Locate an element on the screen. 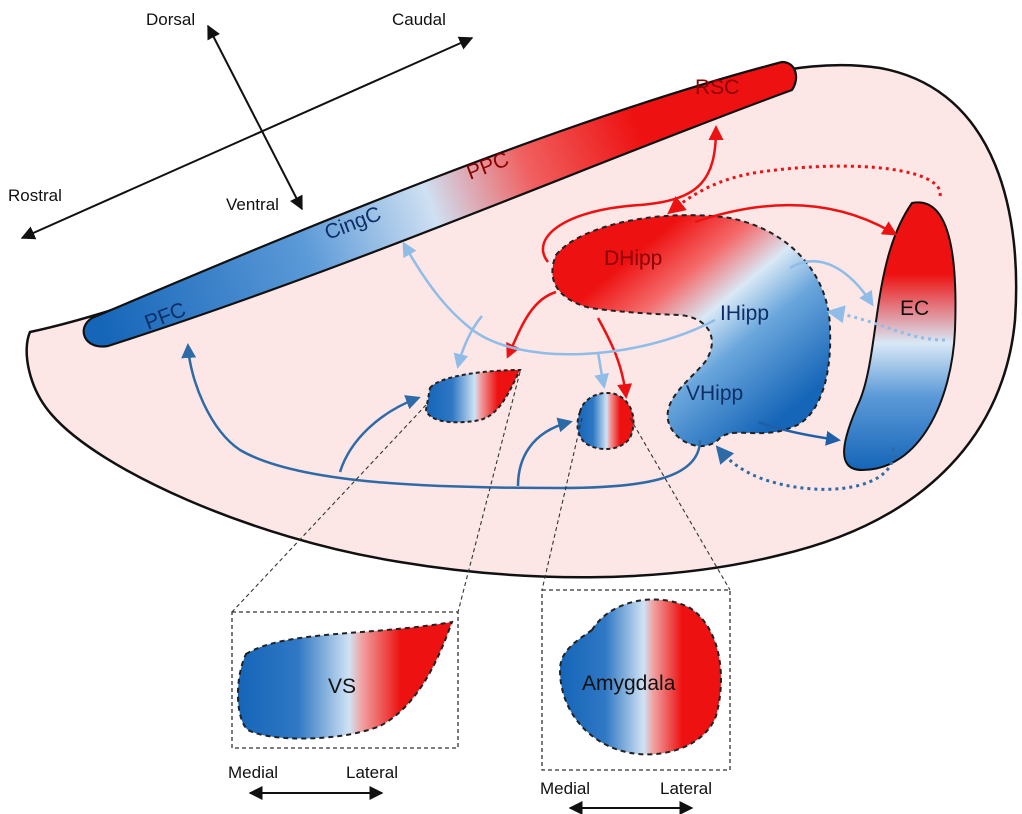 The height and width of the screenshot is (814, 1022). amygdala-inset-box is located at coordinates (636, 680).